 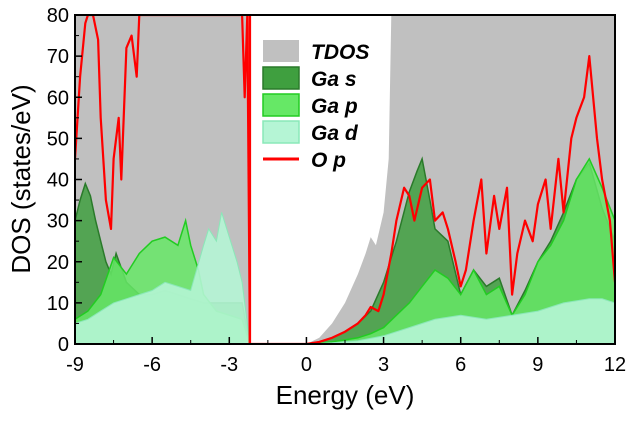 I want to click on y-tick-label: 10, so click(x=58, y=304).